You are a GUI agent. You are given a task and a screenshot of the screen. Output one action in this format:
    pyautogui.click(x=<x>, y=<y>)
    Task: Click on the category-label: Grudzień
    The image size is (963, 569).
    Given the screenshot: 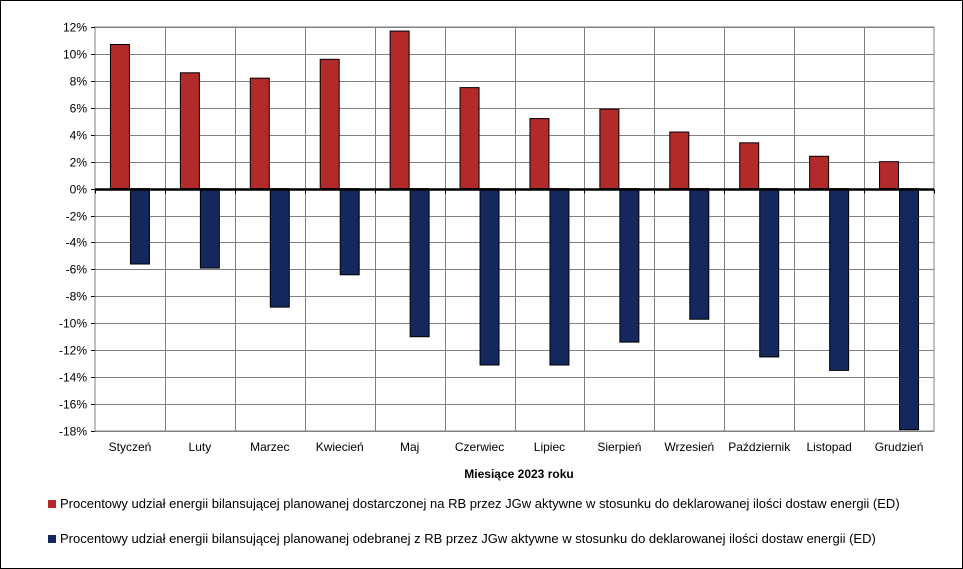 What is the action you would take?
    pyautogui.click(x=899, y=447)
    